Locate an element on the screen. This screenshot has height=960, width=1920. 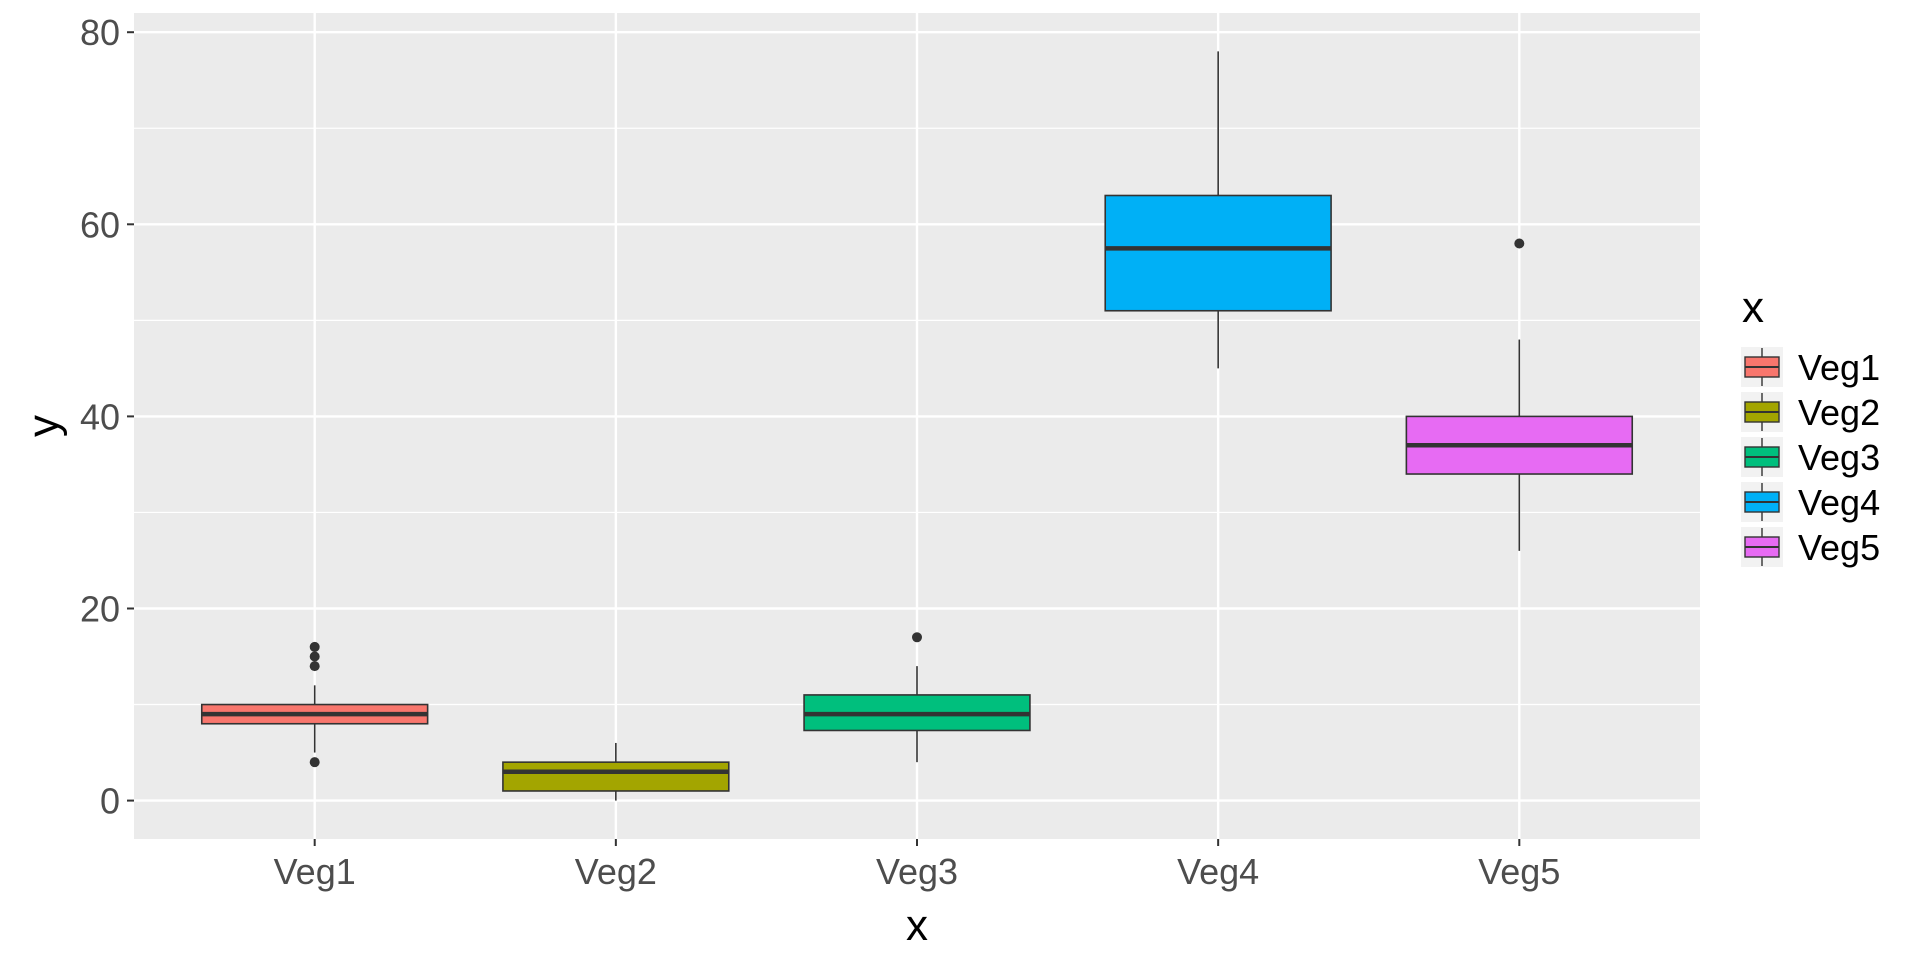
legend-item-veg2: Veg2 is located at coordinates (1810, 412).